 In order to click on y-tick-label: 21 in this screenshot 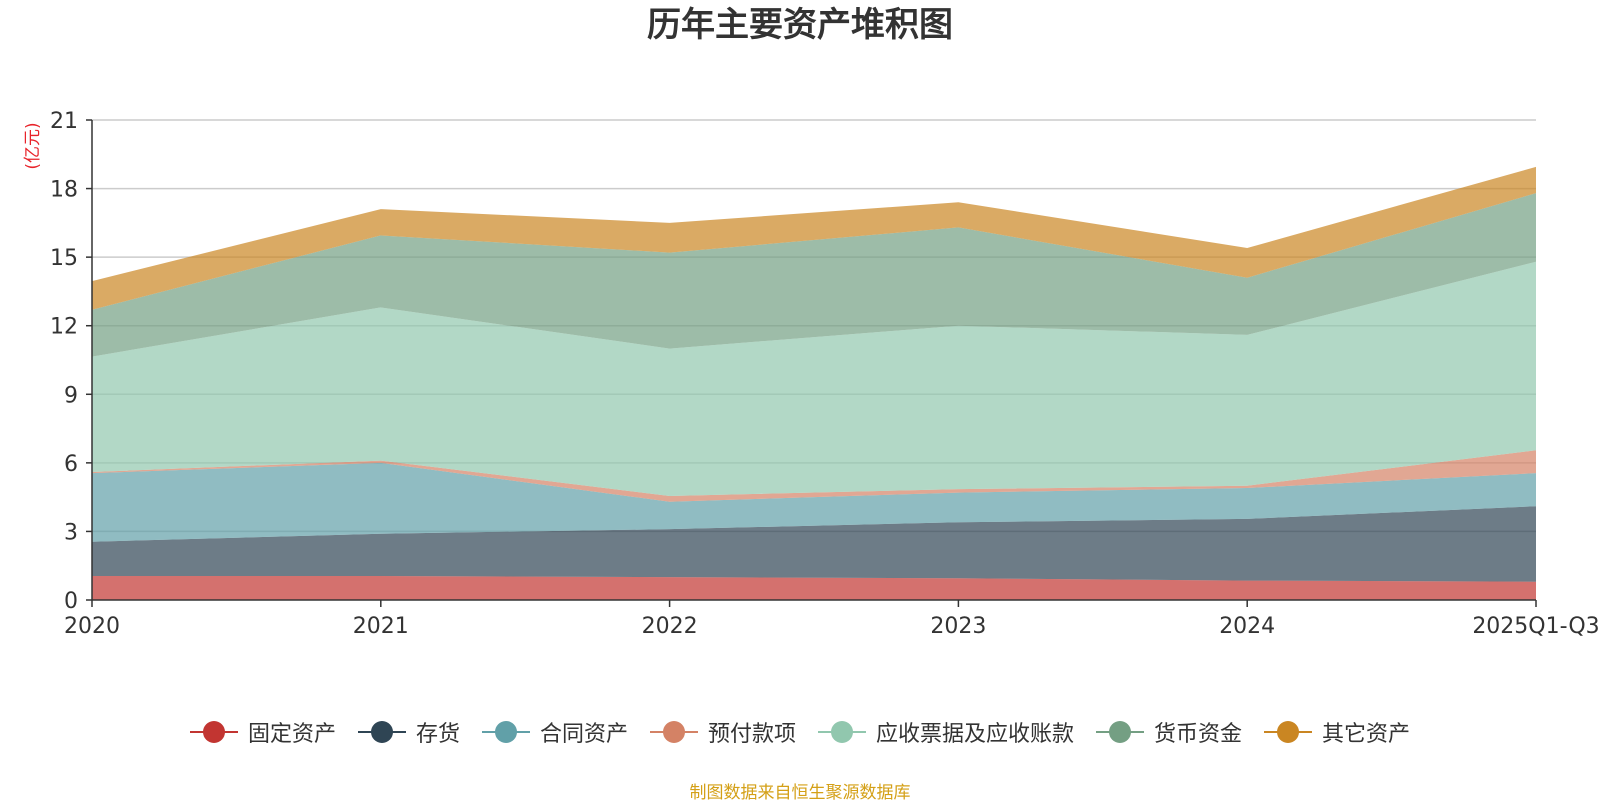, I will do `click(64, 121)`.